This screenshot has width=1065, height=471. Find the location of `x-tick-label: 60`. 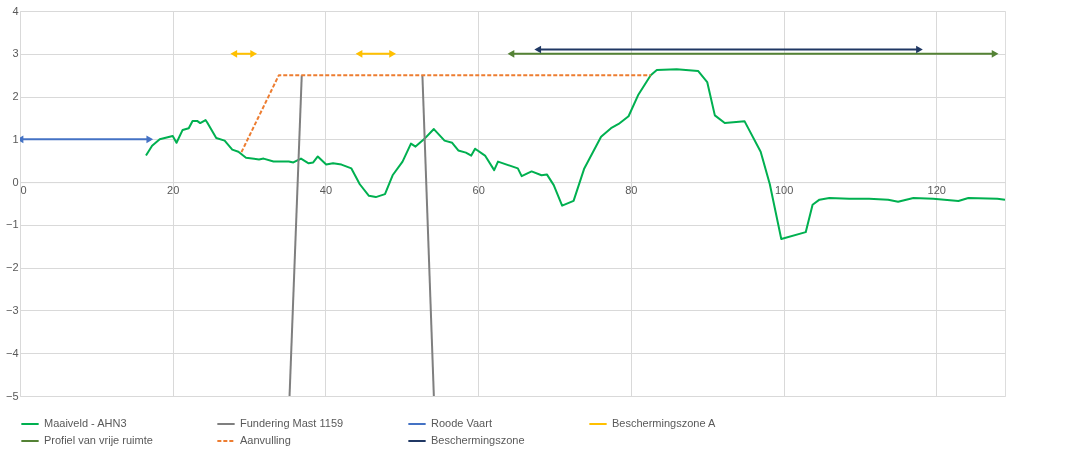

x-tick-label: 60 is located at coordinates (478, 189).